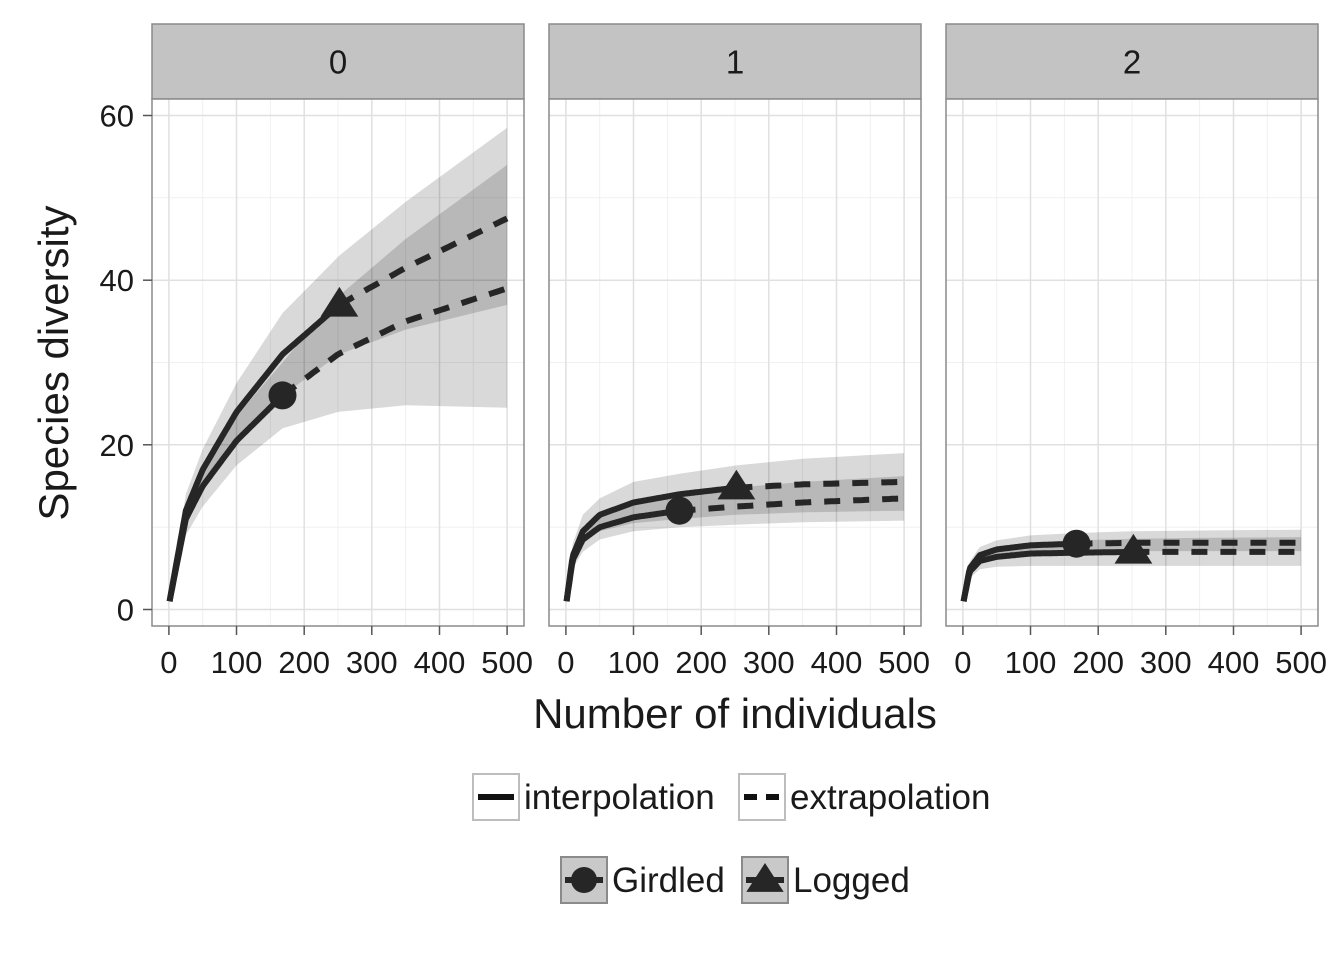  Describe the element at coordinates (584, 880) in the screenshot. I see `legend-circle-marker` at that location.